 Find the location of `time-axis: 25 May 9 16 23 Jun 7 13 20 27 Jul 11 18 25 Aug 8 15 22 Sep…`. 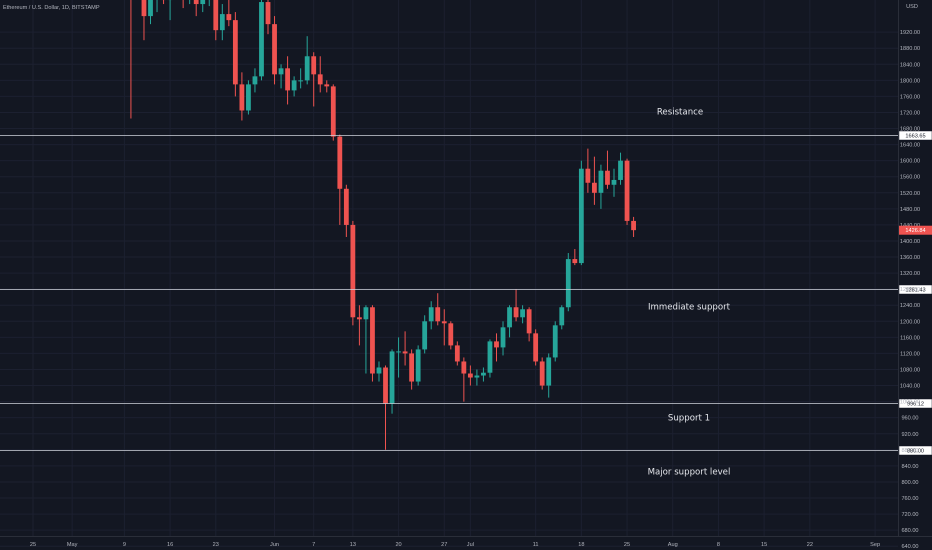

time-axis: 25 May 9 16 23 Jun 7 13 20 27 Jul 11 18 25 Aug 8 15 22 Sep… is located at coordinates (481, 545).